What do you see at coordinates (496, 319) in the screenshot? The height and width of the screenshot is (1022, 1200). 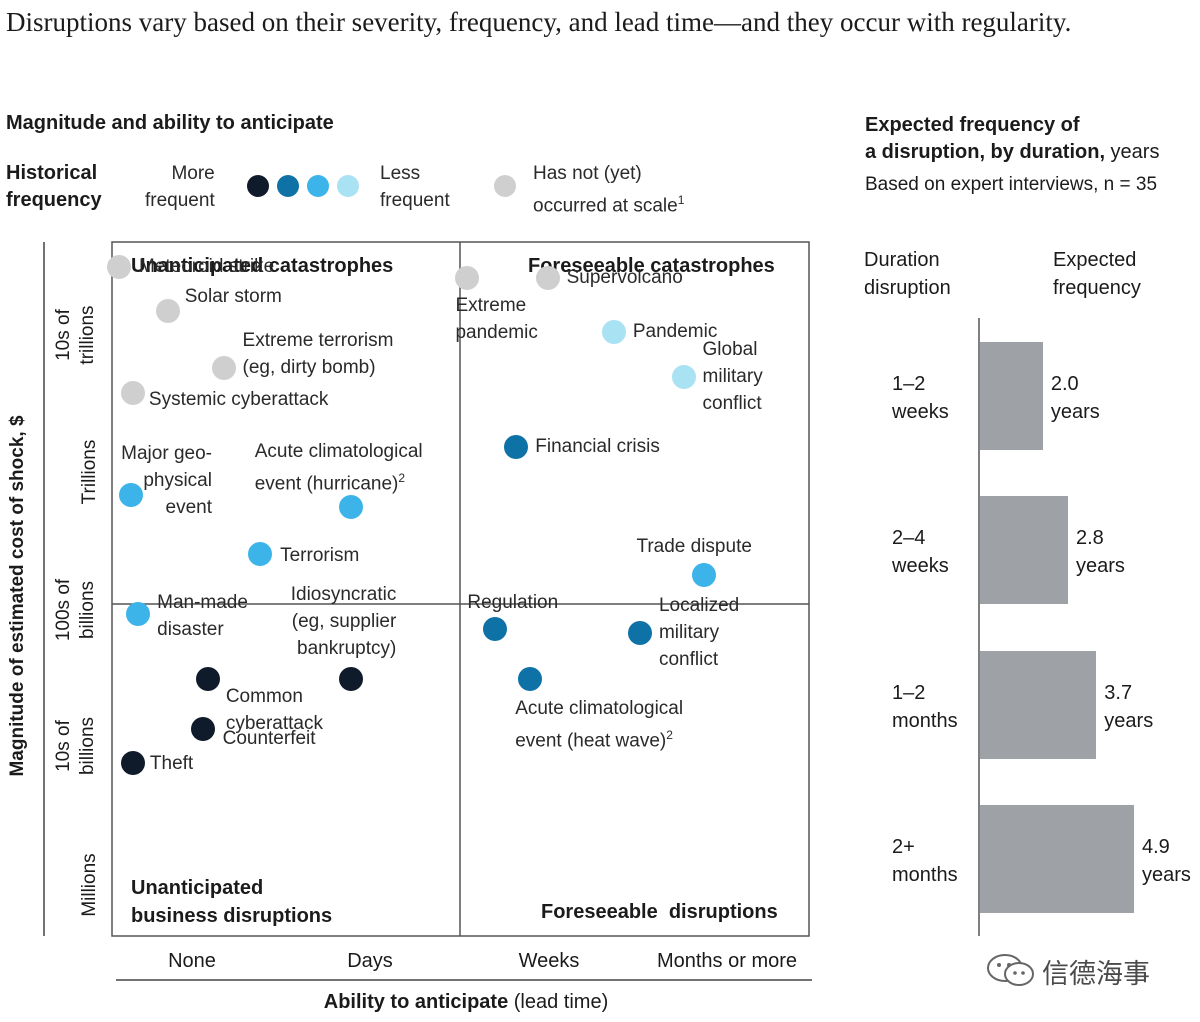 I see `point-label: Extreme pandemic` at bounding box center [496, 319].